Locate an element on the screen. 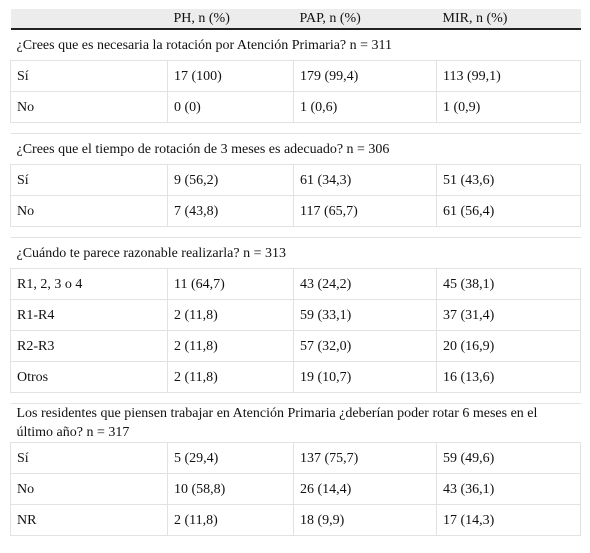  data-row: R1-R4 2 (11,8) 59 (33,1) 37 (31,4) is located at coordinates (295, 315).